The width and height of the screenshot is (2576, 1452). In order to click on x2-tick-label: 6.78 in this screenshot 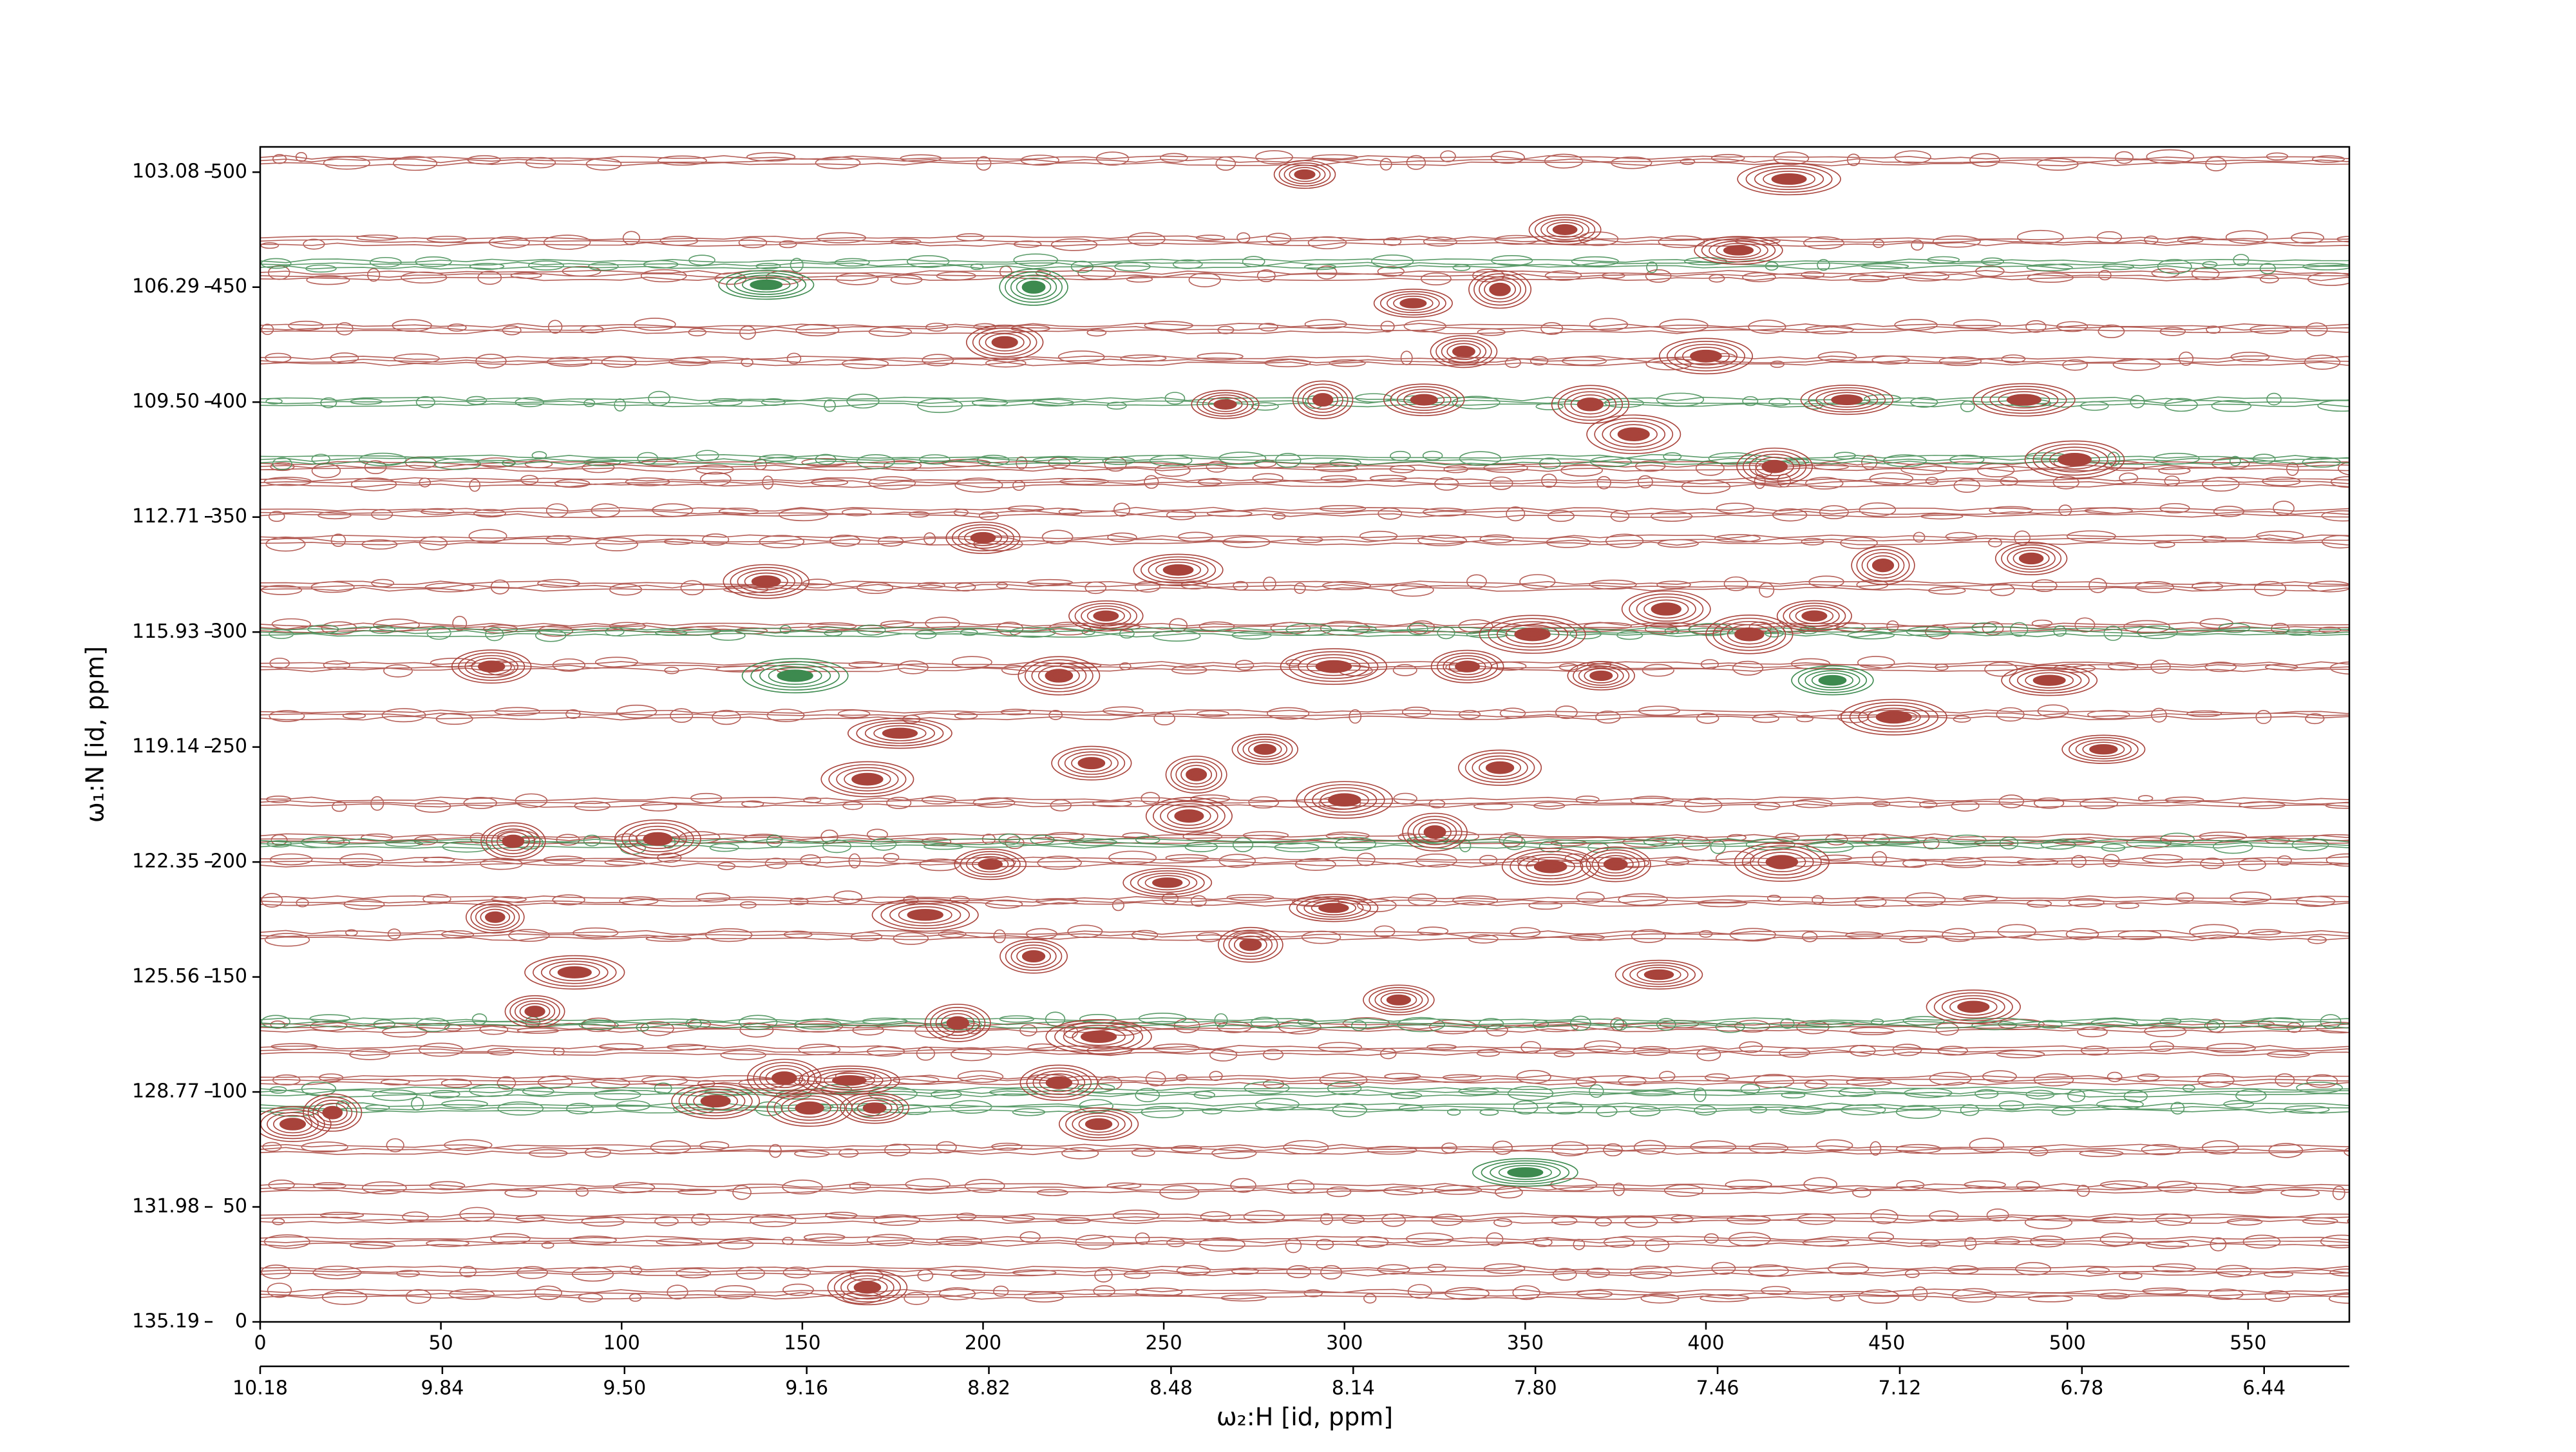, I will do `click(2081, 1388)`.